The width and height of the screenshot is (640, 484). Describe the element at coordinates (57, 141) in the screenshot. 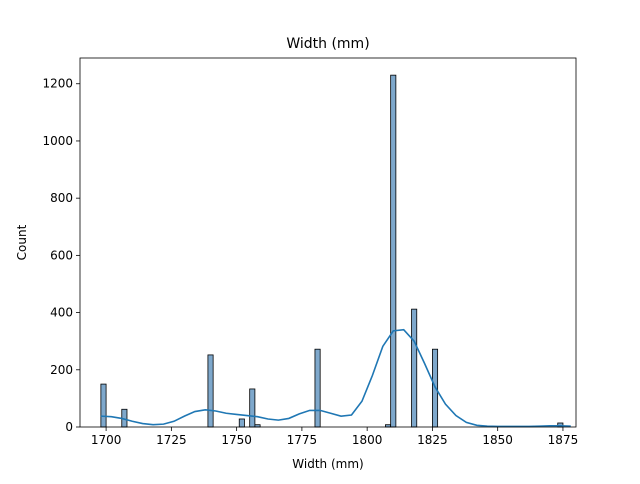

I see `y-tick-label: 1000` at that location.